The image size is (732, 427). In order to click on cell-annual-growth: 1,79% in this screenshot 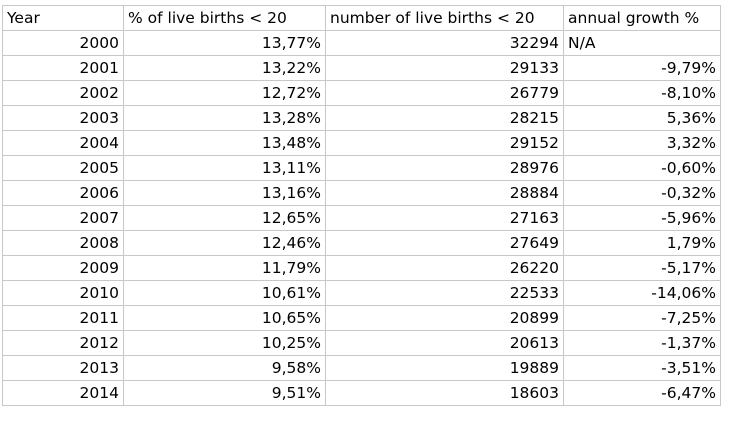, I will do `click(642, 243)`.